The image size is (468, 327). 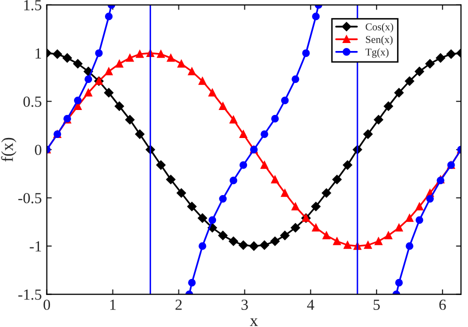 I want to click on x-tick-label: 6, so click(x=442, y=305).